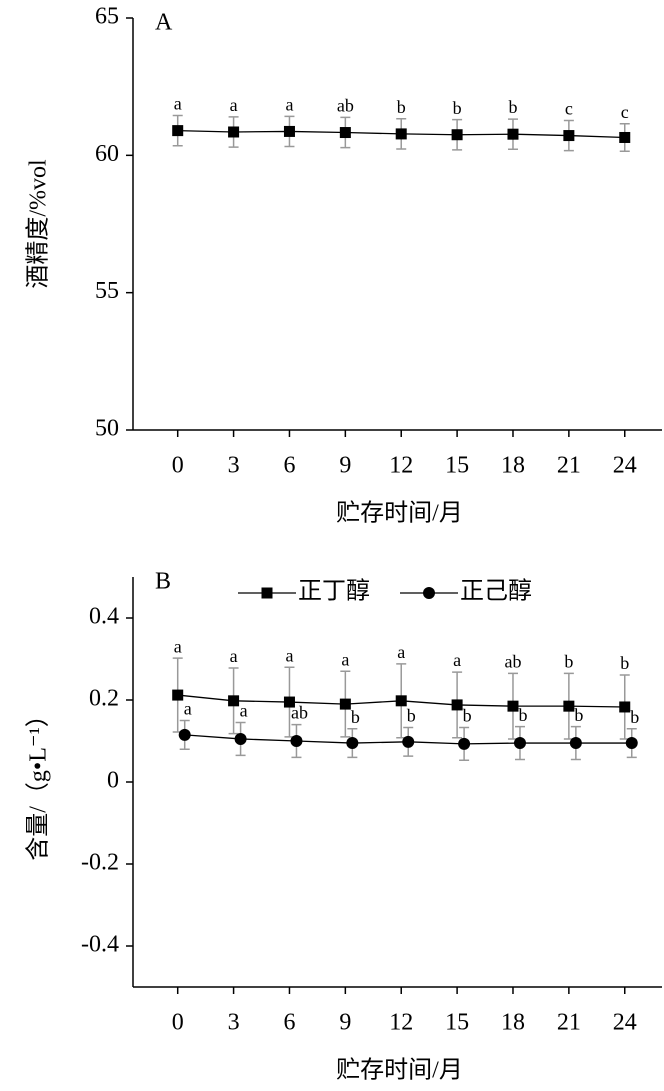 This screenshot has width=664, height=1091. I want to click on y-tick-label: 65, so click(107, 17).